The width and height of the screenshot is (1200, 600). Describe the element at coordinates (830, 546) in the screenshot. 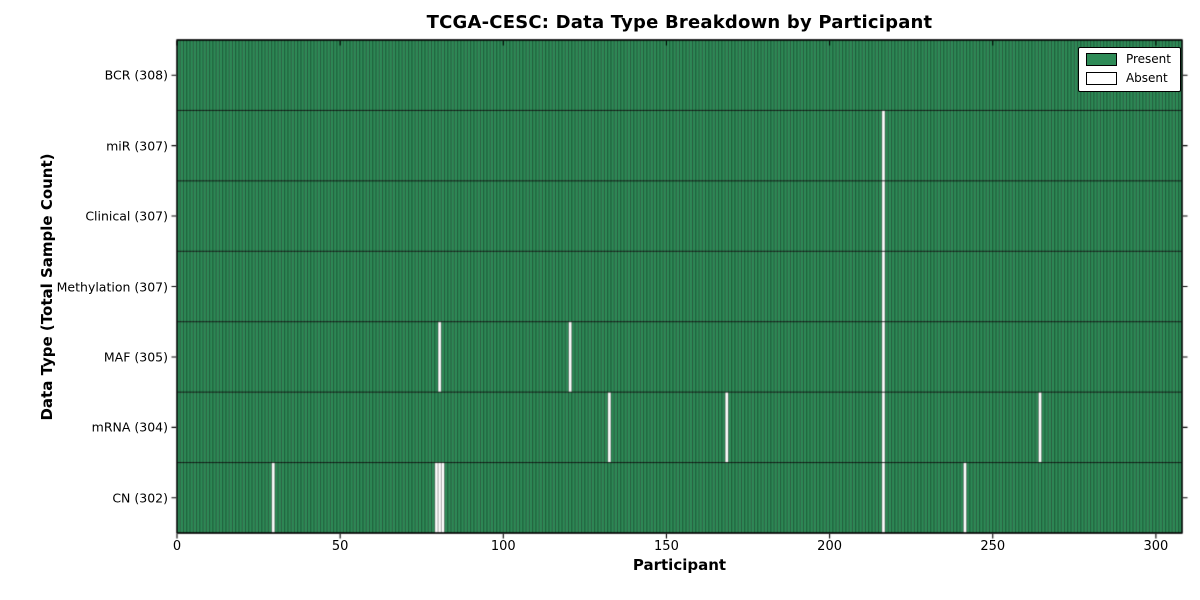

I see `x-tick-label: 200` at that location.